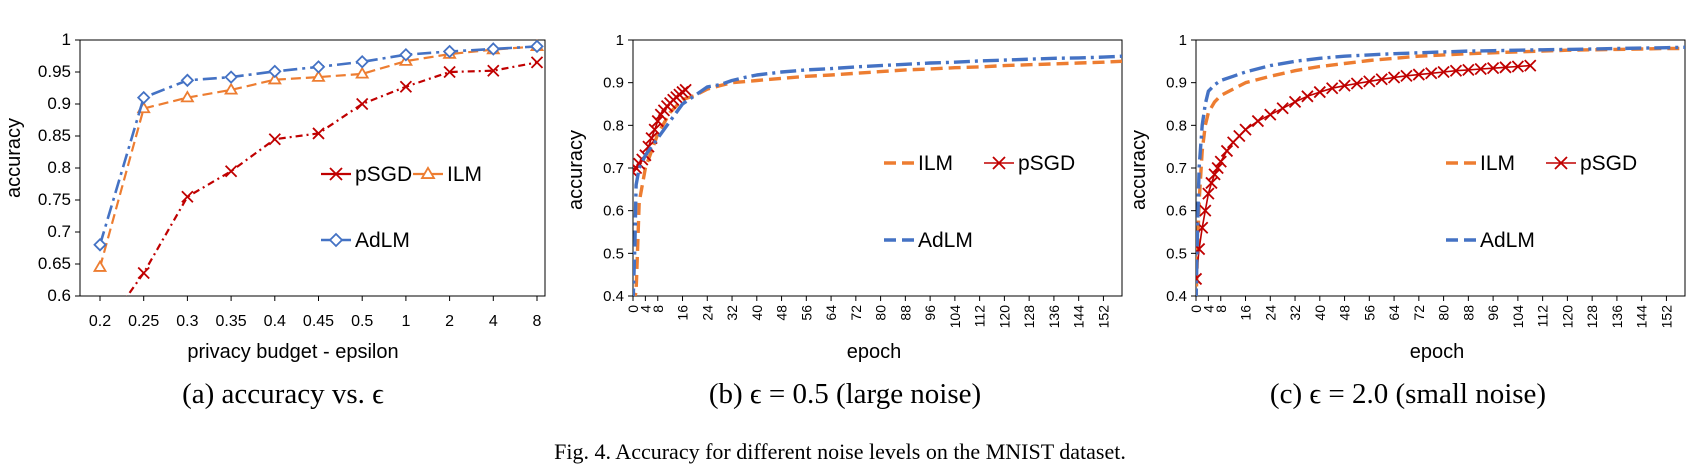  What do you see at coordinates (845, 394) in the screenshot?
I see `subcaption: (b) ϵ = 0.5 (large noise)` at bounding box center [845, 394].